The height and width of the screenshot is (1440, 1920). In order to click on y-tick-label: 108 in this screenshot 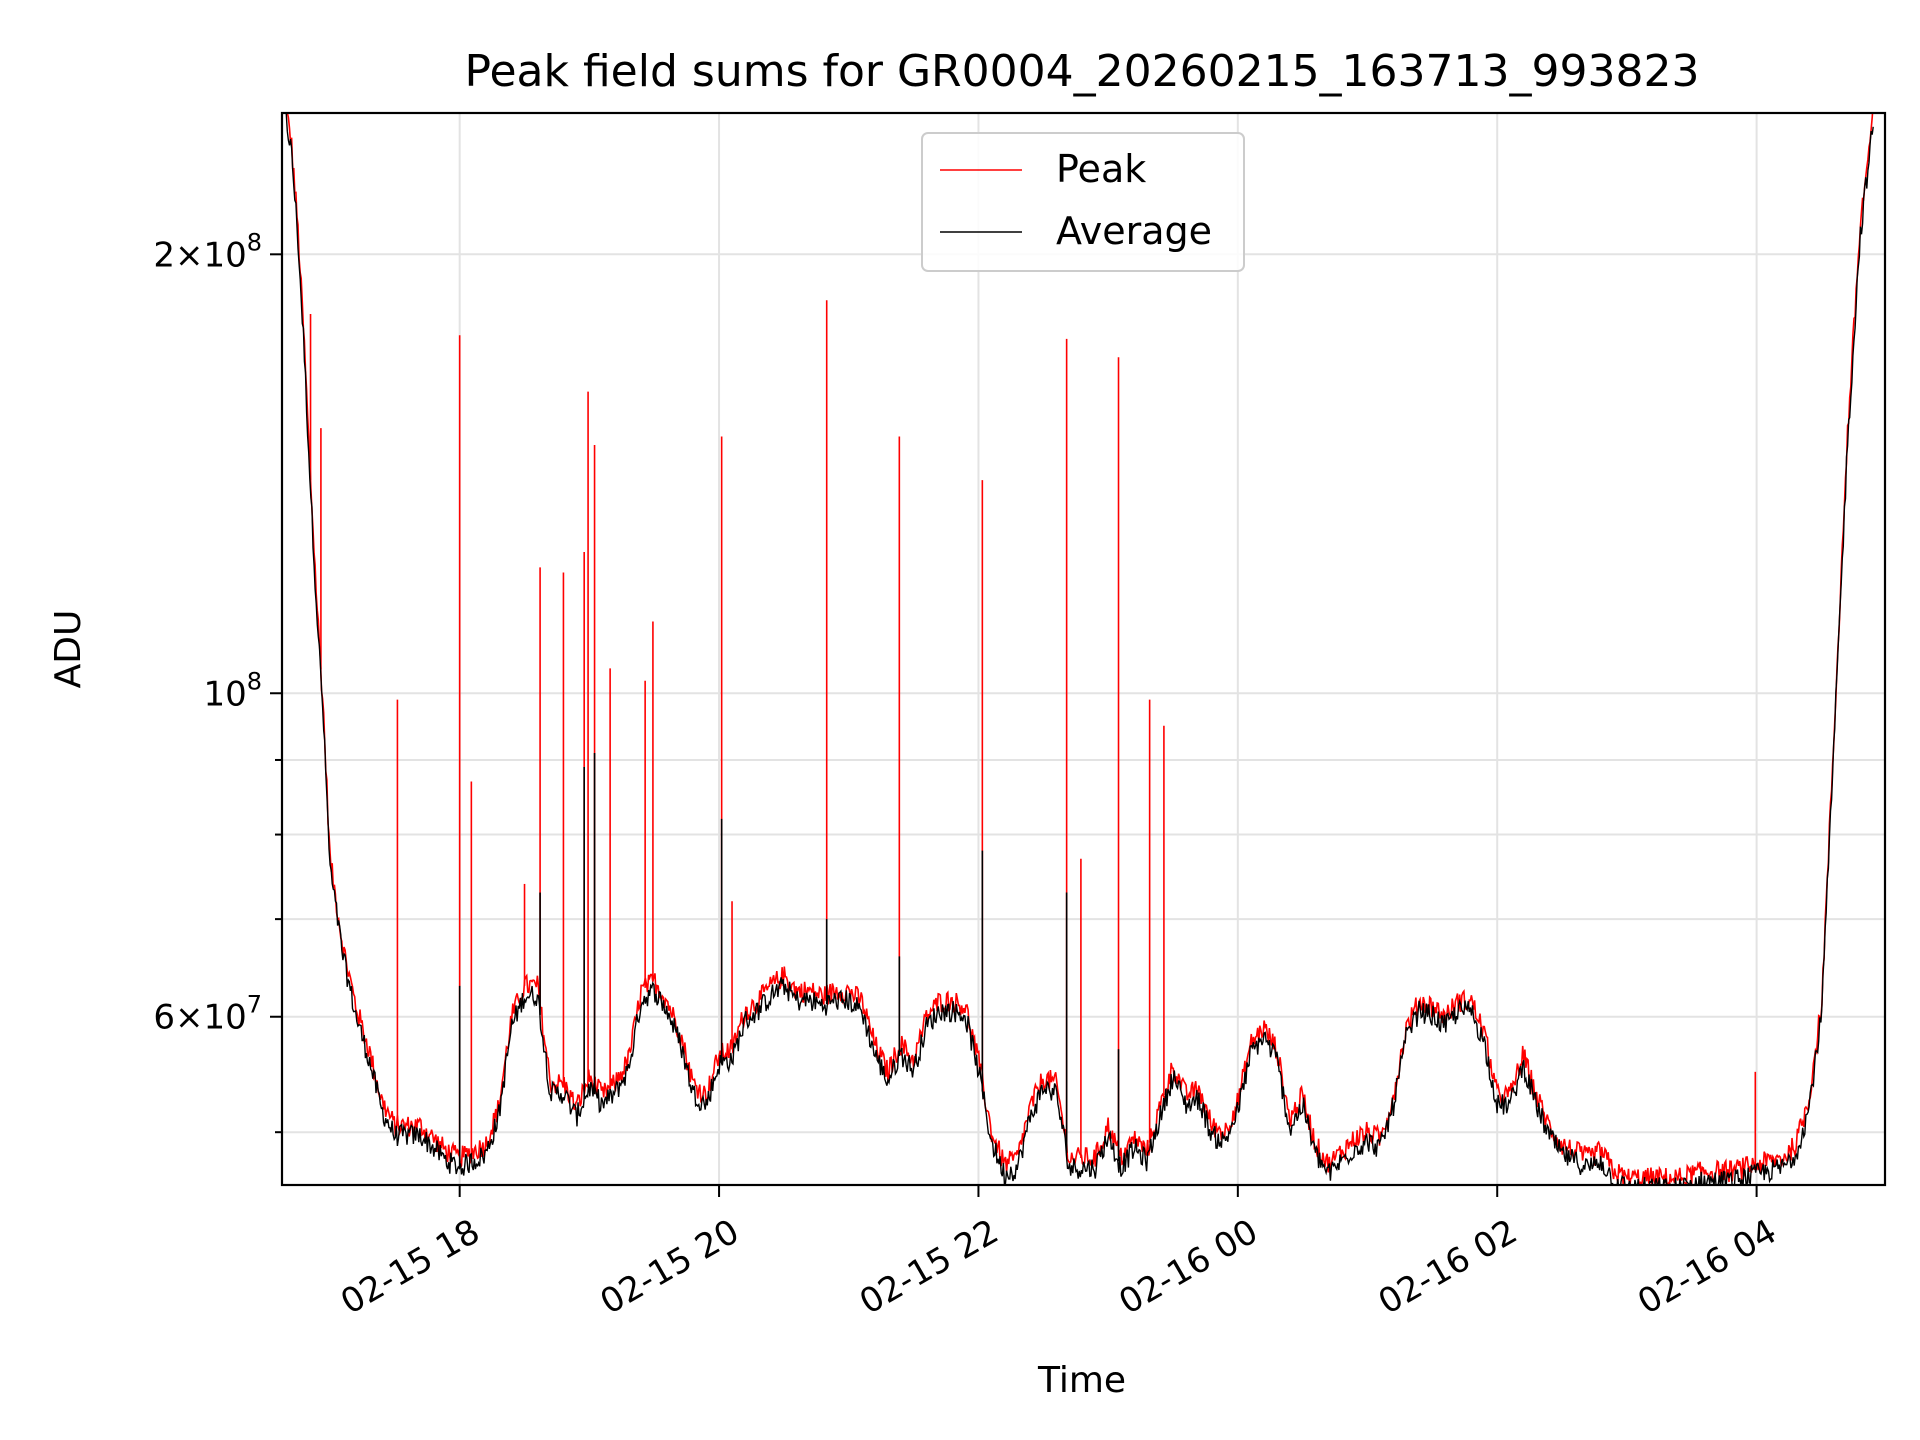, I will do `click(232, 690)`.